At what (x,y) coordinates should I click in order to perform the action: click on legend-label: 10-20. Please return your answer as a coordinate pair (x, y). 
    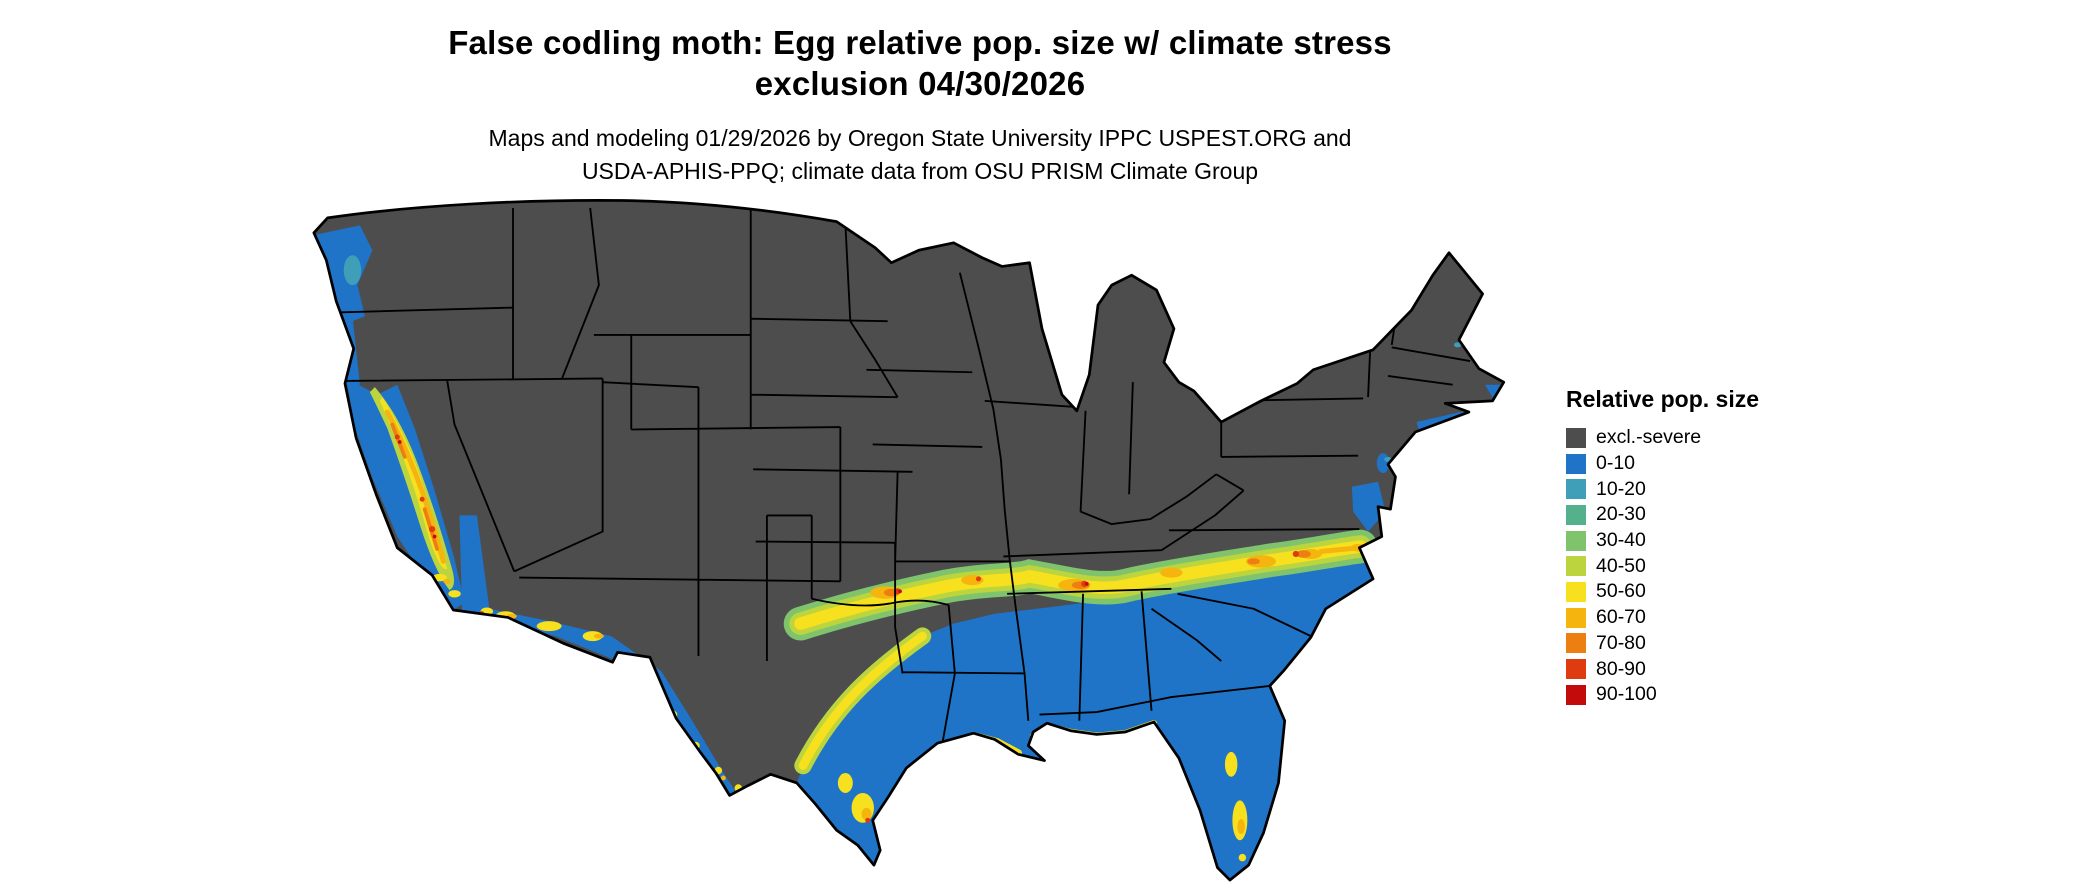
    Looking at the image, I should click on (1621, 488).